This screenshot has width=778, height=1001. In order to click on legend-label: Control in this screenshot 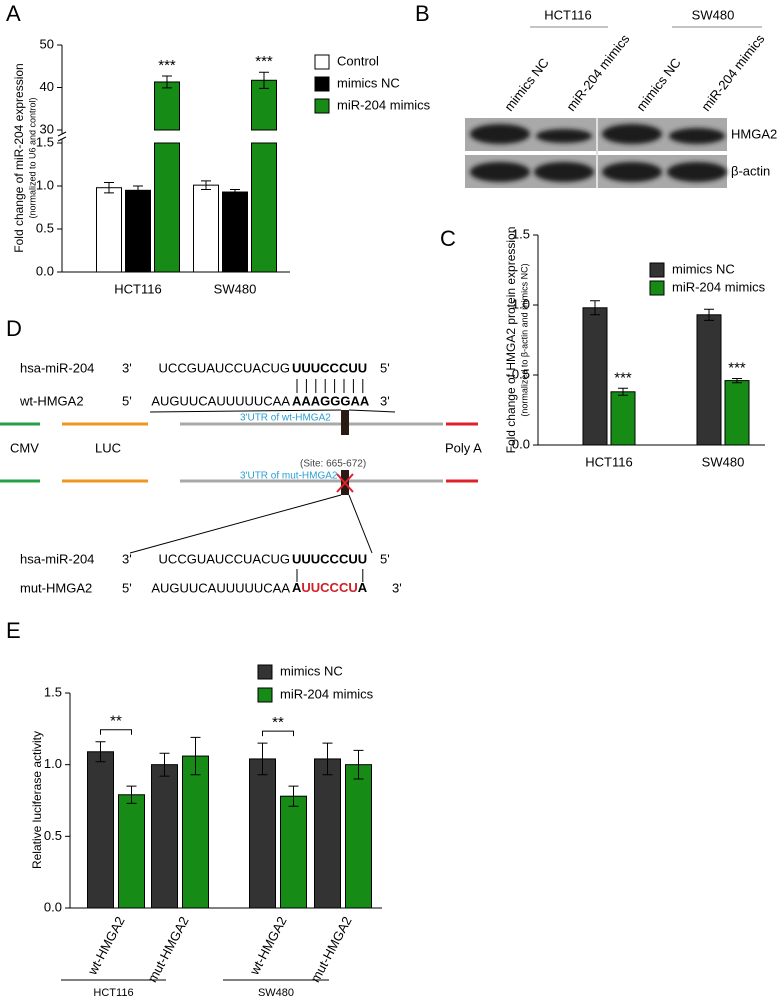, I will do `click(358, 60)`.